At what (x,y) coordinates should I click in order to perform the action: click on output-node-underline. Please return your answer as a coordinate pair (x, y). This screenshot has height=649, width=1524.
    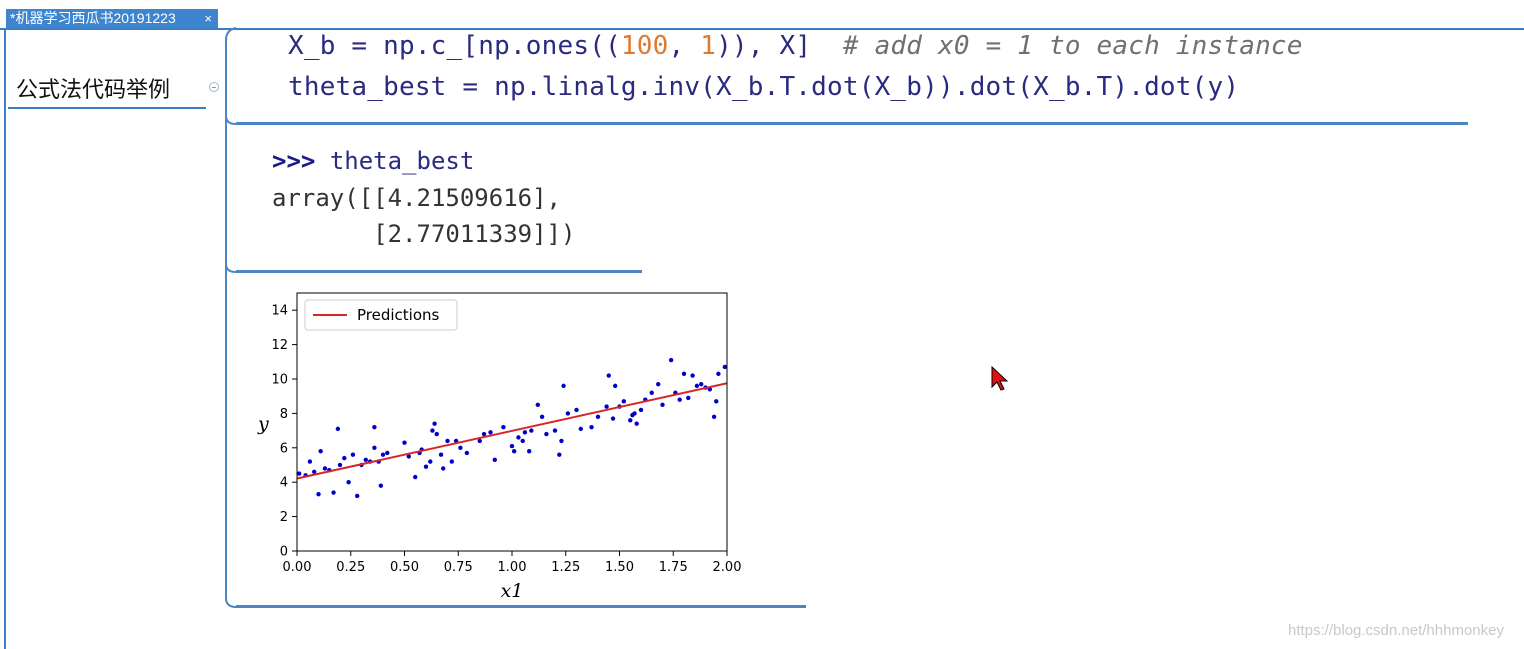
    Looking at the image, I should click on (439, 271).